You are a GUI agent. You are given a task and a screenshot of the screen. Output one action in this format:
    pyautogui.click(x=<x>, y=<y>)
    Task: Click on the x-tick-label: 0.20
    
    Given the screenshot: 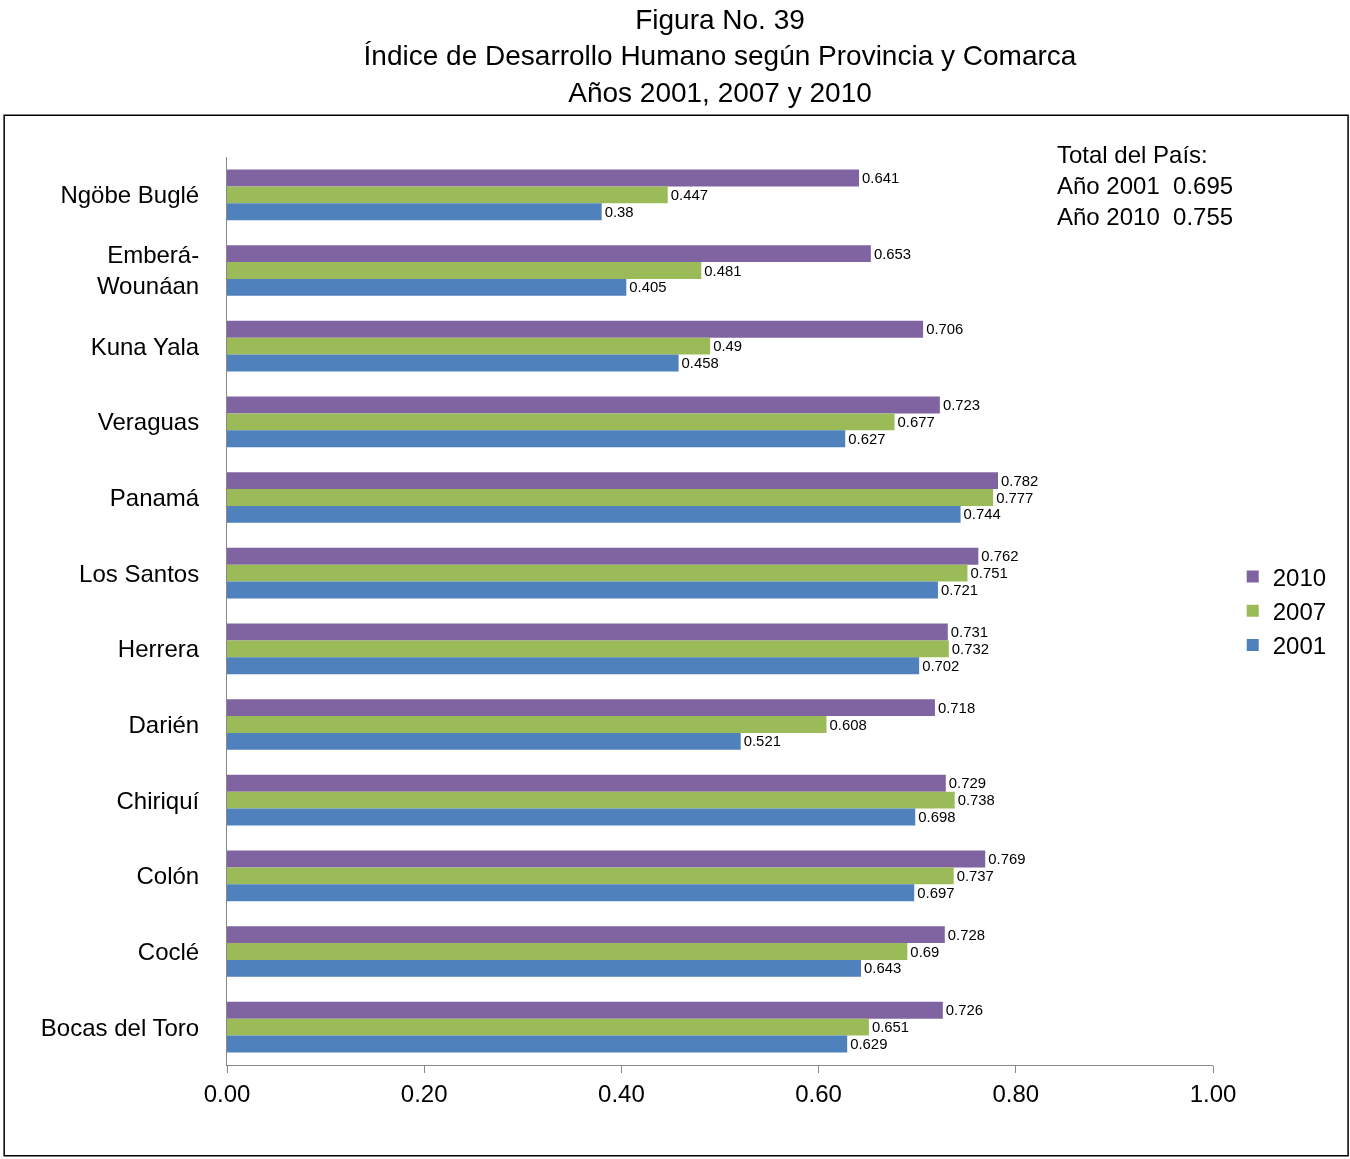 What is the action you would take?
    pyautogui.click(x=424, y=1093)
    